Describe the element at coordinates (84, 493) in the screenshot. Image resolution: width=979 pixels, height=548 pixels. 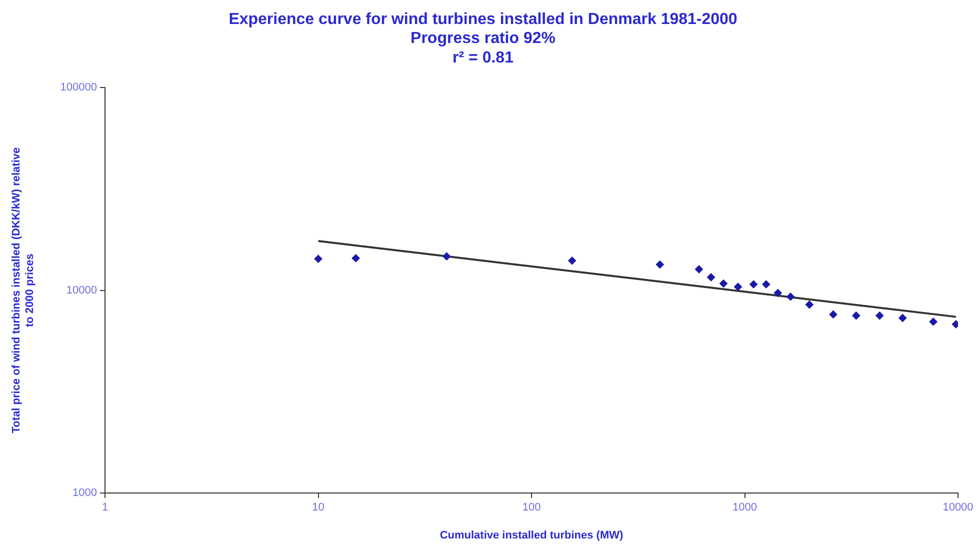
I see `y-tick-label: 1000` at that location.